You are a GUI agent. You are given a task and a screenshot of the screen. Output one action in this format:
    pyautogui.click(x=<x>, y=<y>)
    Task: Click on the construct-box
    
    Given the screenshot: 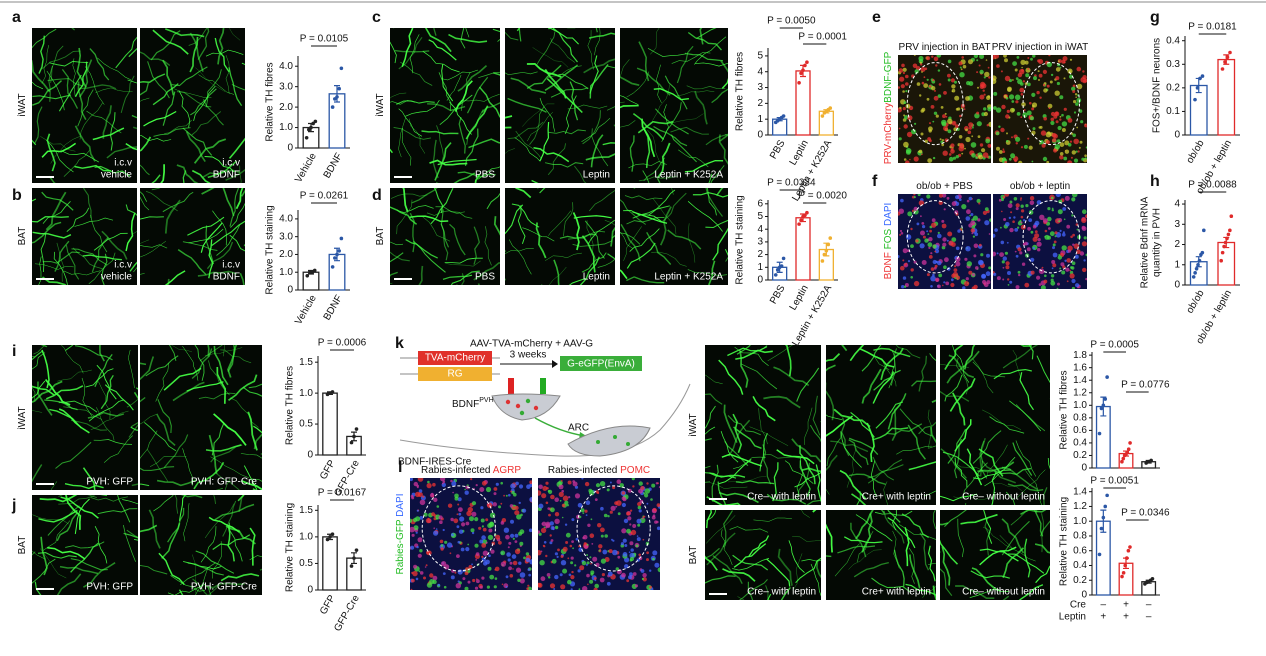 What is the action you would take?
    pyautogui.click(x=455, y=358)
    